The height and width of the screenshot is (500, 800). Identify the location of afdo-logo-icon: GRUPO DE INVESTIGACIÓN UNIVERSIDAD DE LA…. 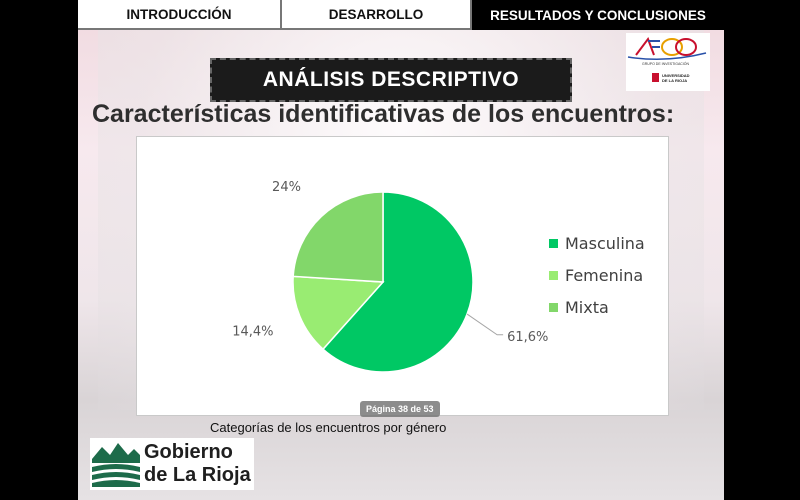
(667, 59).